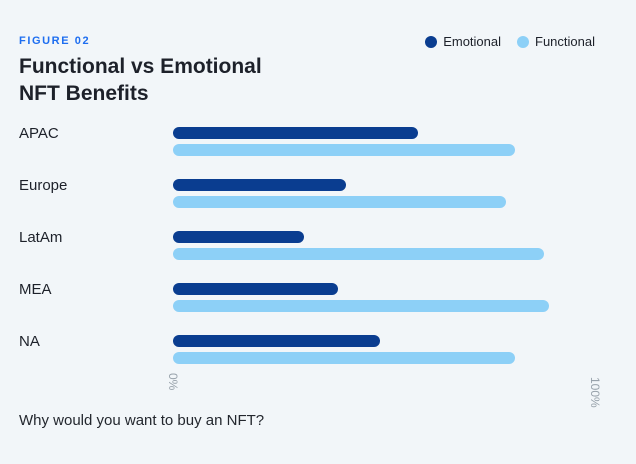 The height and width of the screenshot is (464, 636). What do you see at coordinates (431, 41) in the screenshot?
I see `legend-dot-icon-emotional` at bounding box center [431, 41].